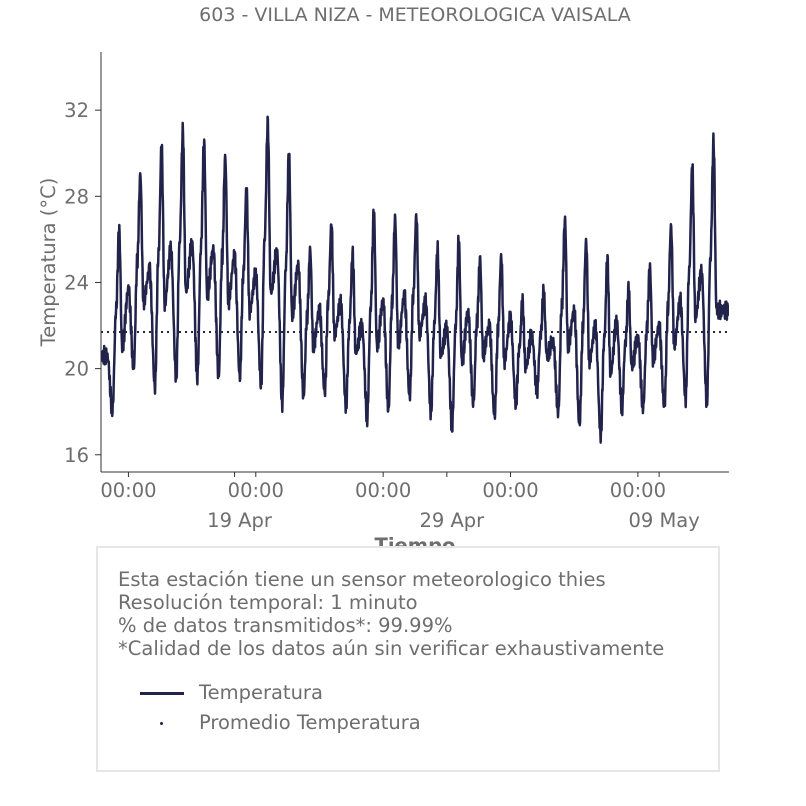 This screenshot has width=806, height=806. Describe the element at coordinates (76, 110) in the screenshot. I see `y-tick-label: 32` at that location.